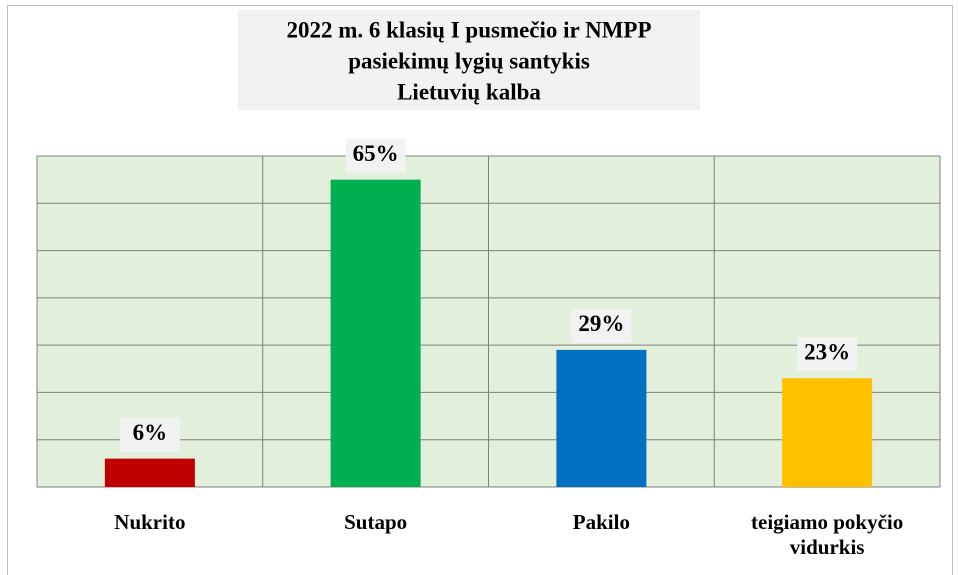 The width and height of the screenshot is (958, 575). I want to click on value-label: 6%, so click(150, 432).